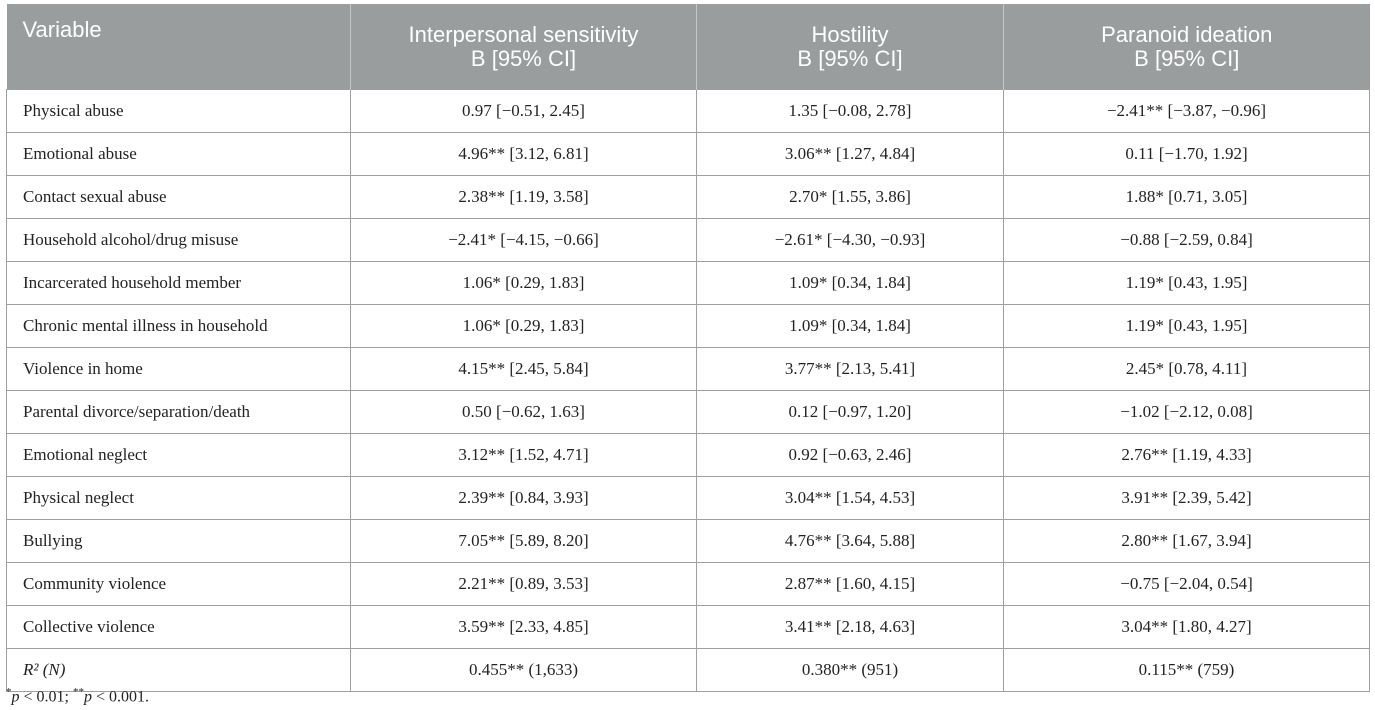  Describe the element at coordinates (178, 326) in the screenshot. I see `row-variable: Chronic mental illness in household` at that location.